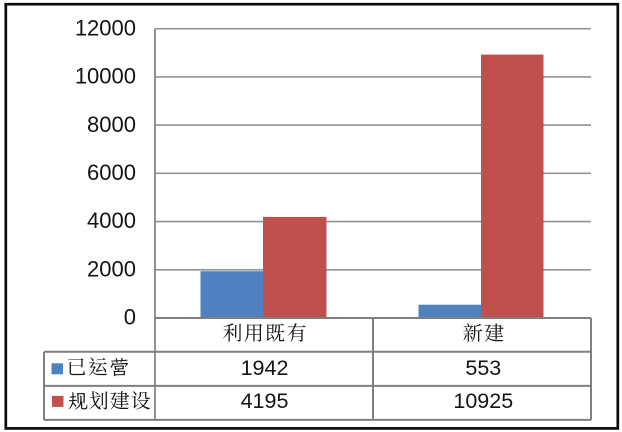  Describe the element at coordinates (265, 368) in the screenshot. I see `svg-text: 1942` at that location.